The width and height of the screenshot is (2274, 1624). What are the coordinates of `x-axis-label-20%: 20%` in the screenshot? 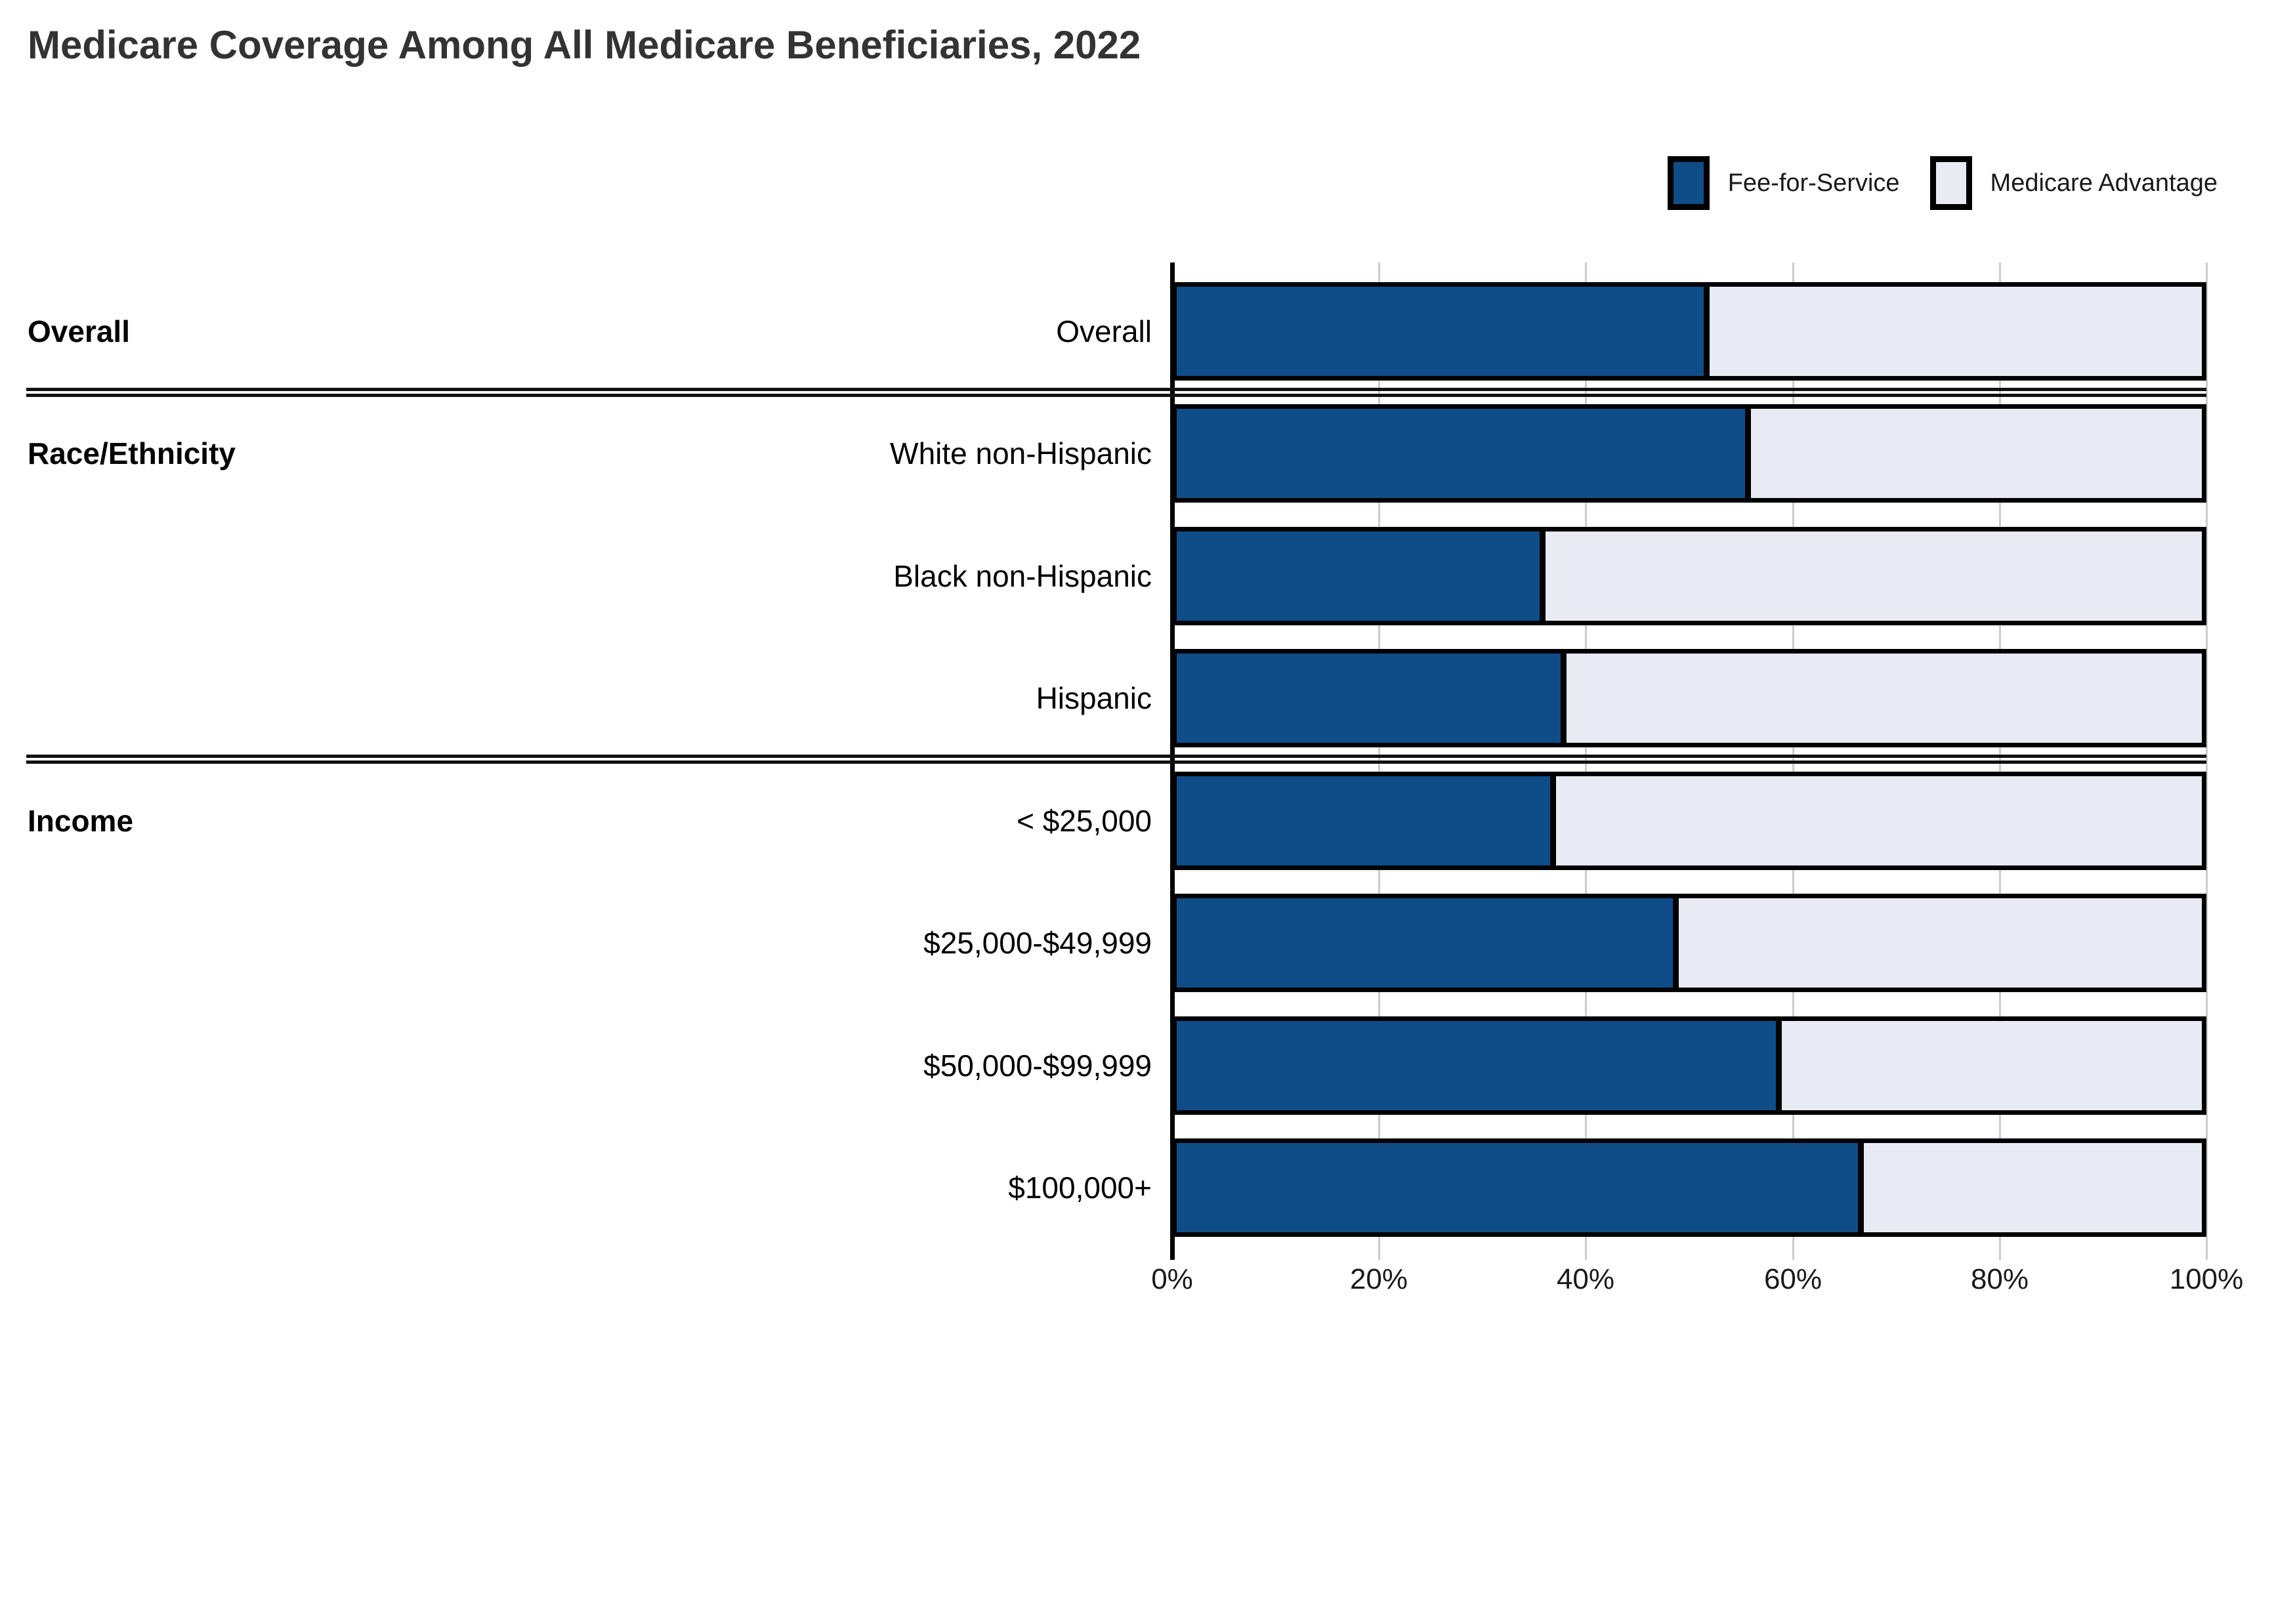 It's located at (1378, 1279).